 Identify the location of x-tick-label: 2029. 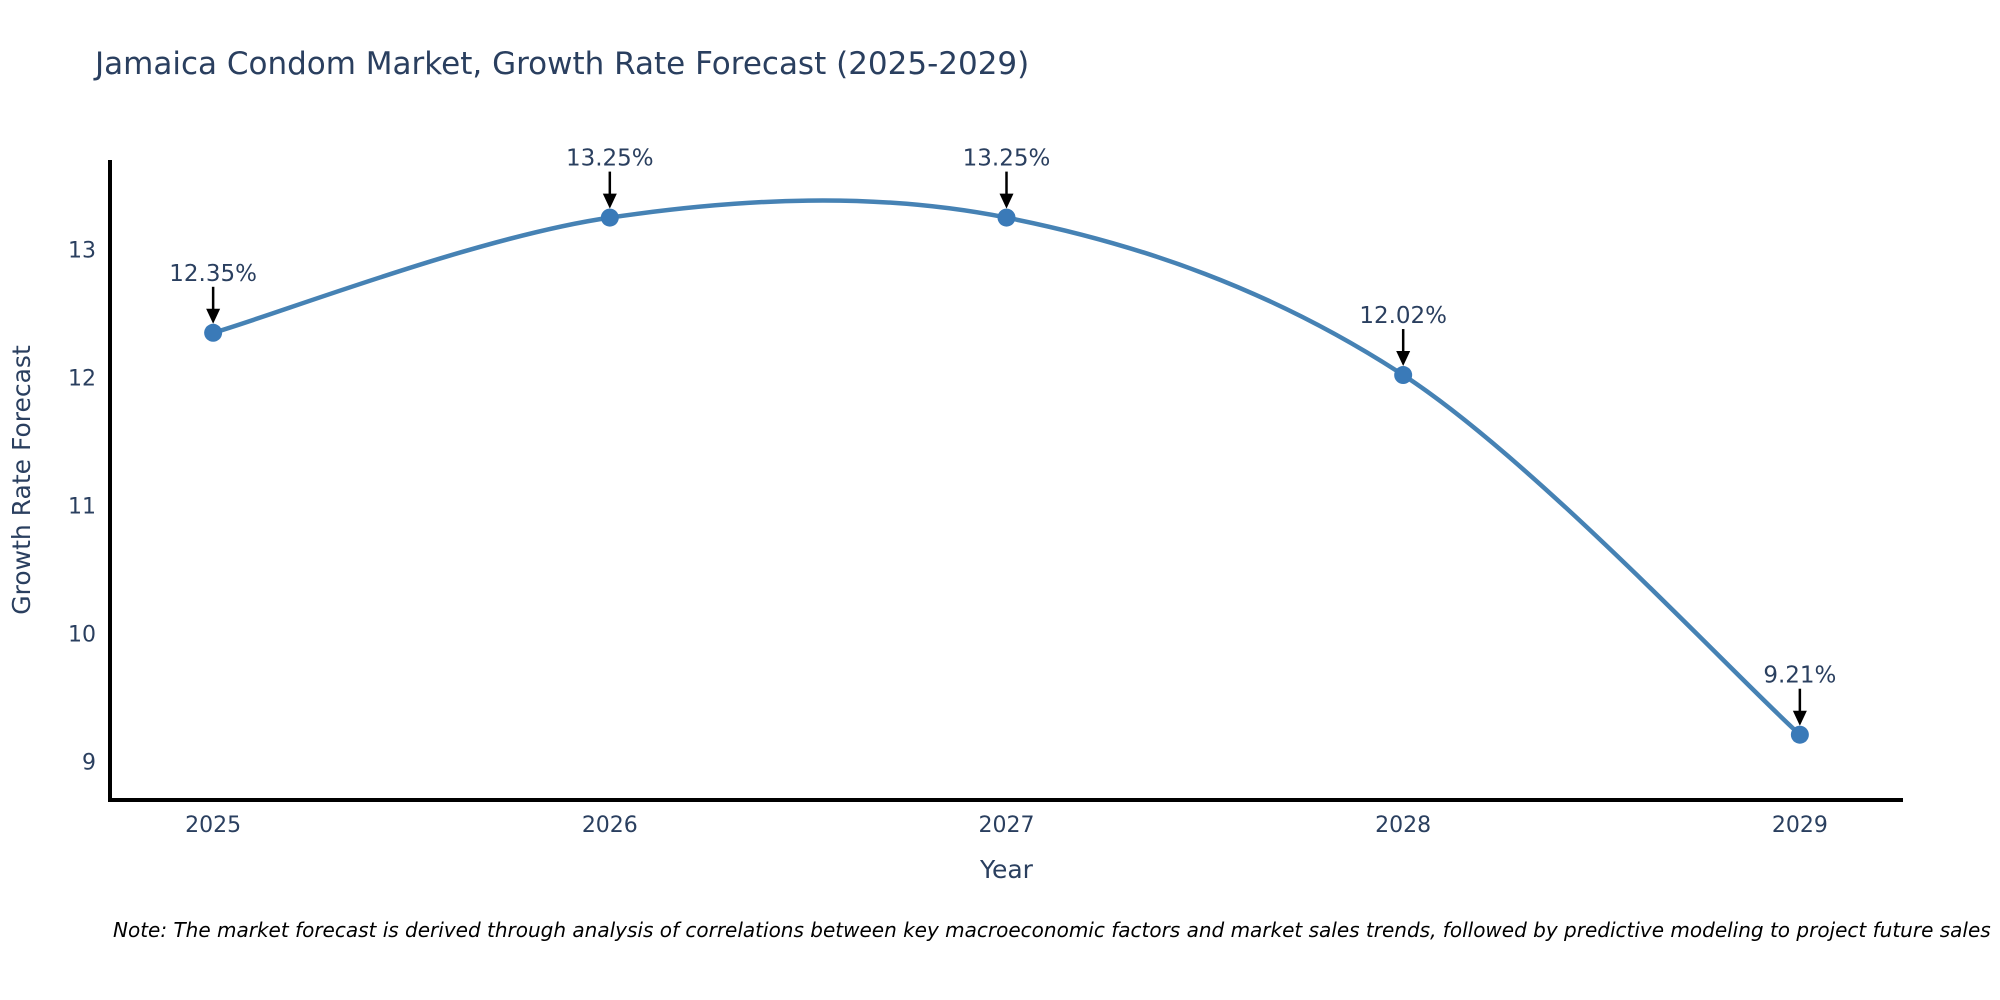
(1800, 825).